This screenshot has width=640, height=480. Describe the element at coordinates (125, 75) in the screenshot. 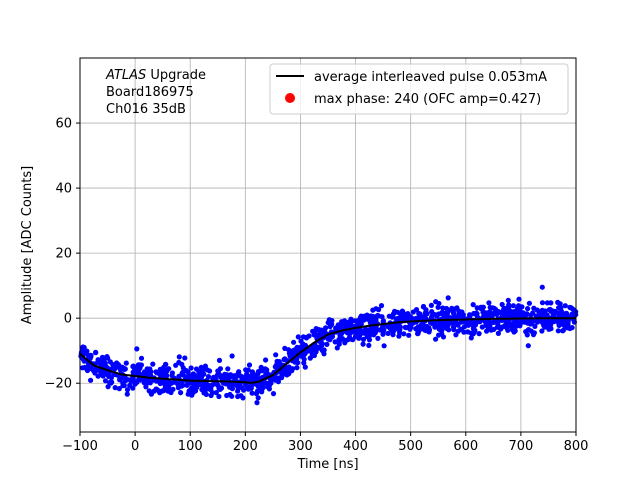

I see `annotation-atlas: ATLAS` at that location.